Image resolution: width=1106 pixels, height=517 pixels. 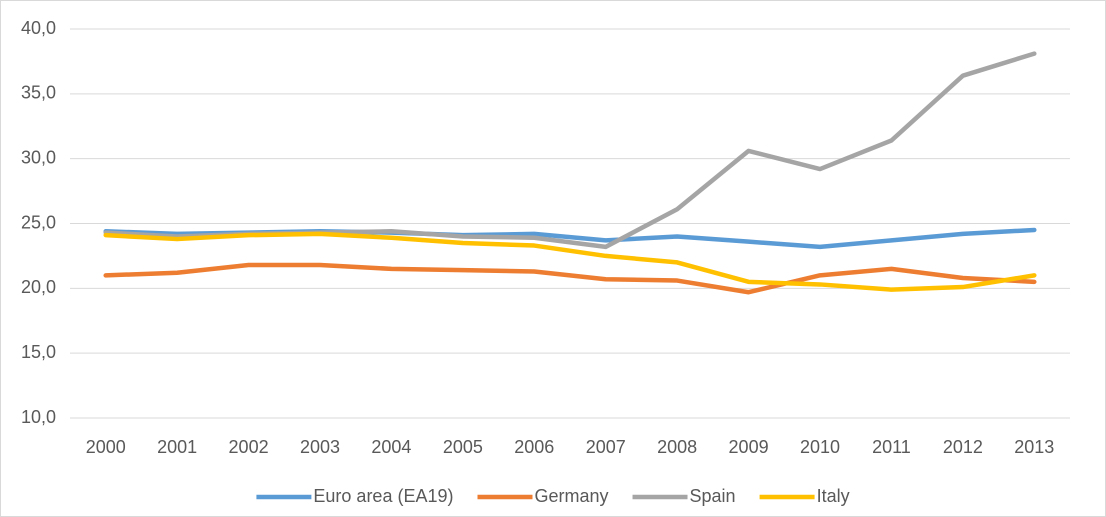 I want to click on y-tick-label: 40,0, so click(x=38, y=28).